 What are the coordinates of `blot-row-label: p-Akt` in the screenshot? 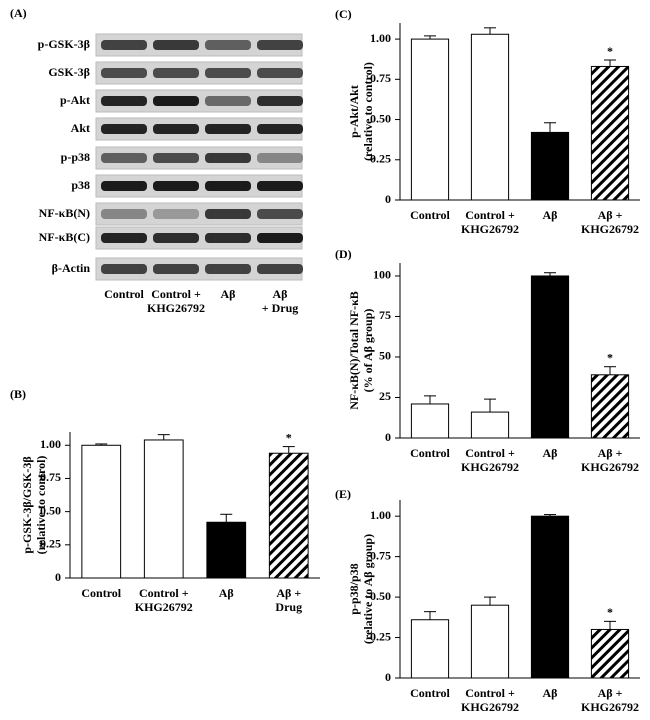 It's located at (75, 100).